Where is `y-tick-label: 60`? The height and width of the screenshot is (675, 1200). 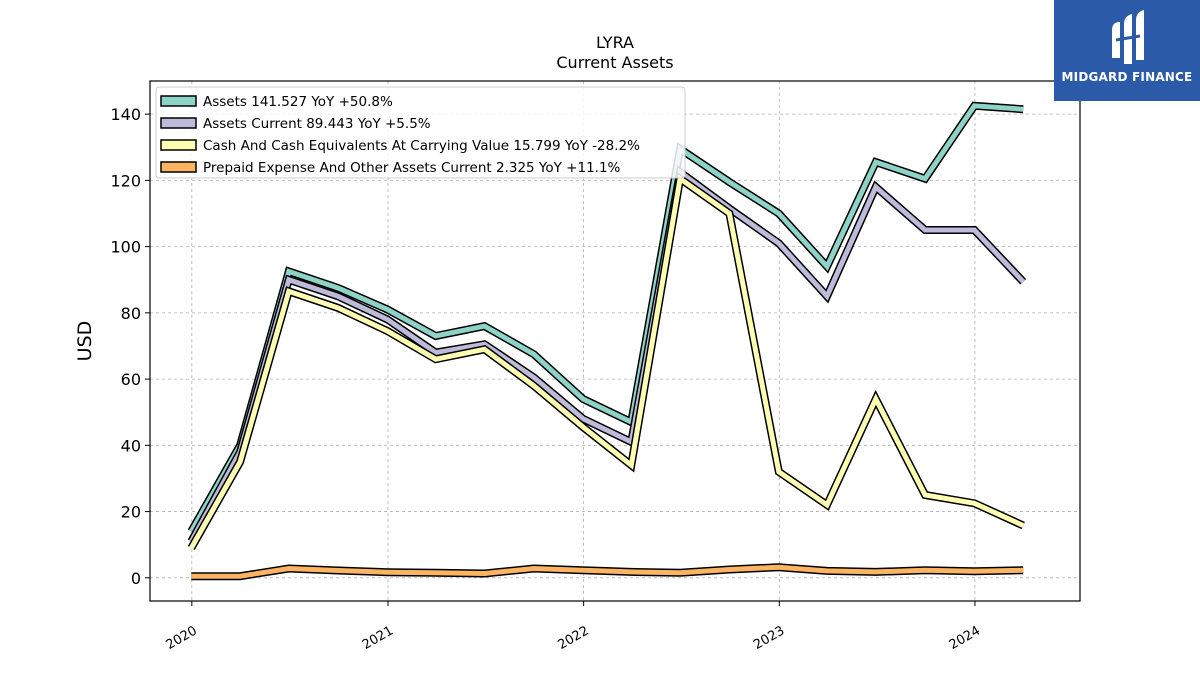 y-tick-label: 60 is located at coordinates (131, 379).